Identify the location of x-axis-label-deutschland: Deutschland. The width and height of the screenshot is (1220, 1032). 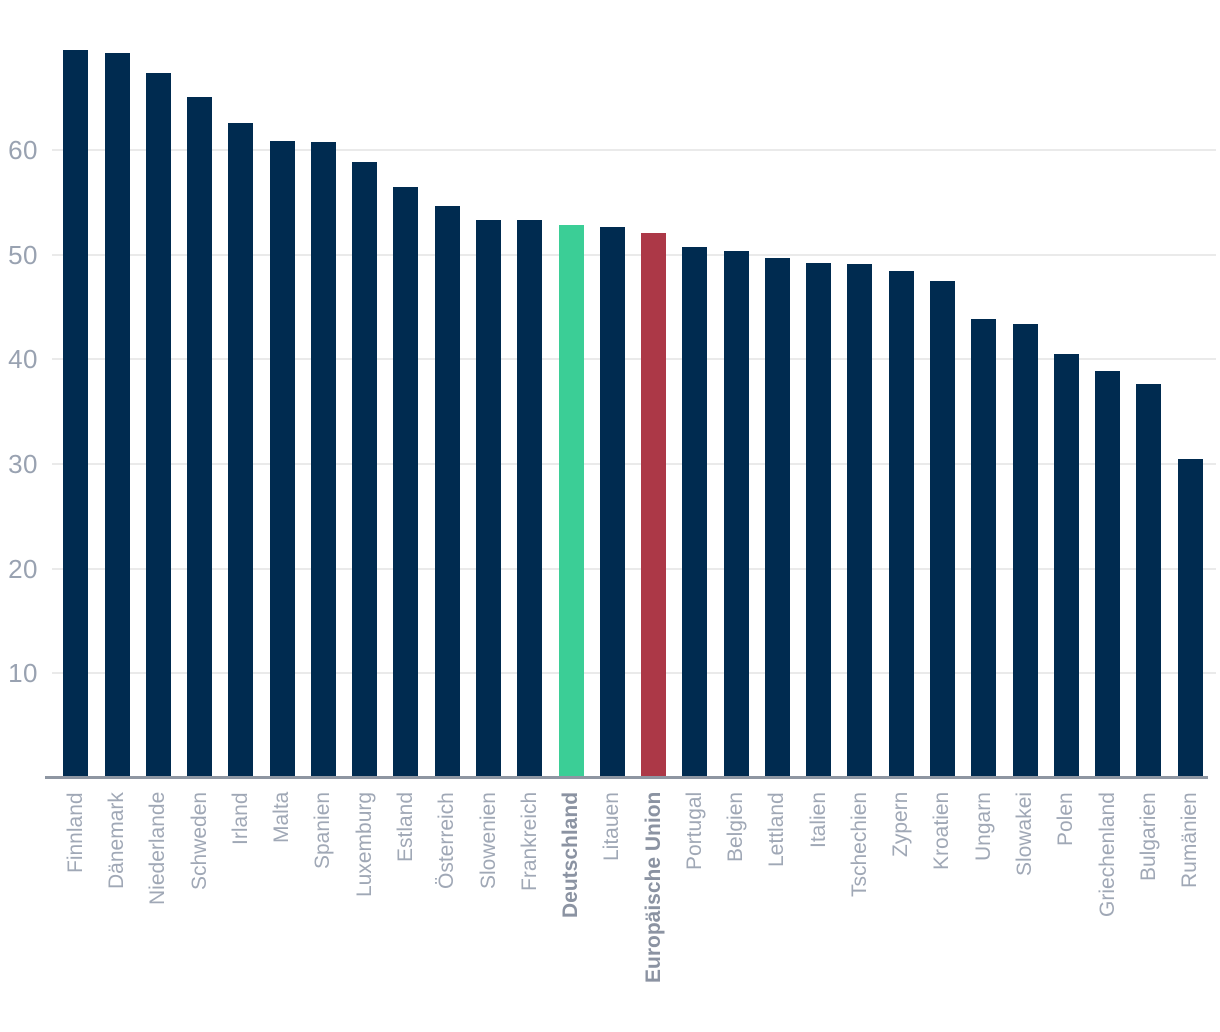
(571, 855).